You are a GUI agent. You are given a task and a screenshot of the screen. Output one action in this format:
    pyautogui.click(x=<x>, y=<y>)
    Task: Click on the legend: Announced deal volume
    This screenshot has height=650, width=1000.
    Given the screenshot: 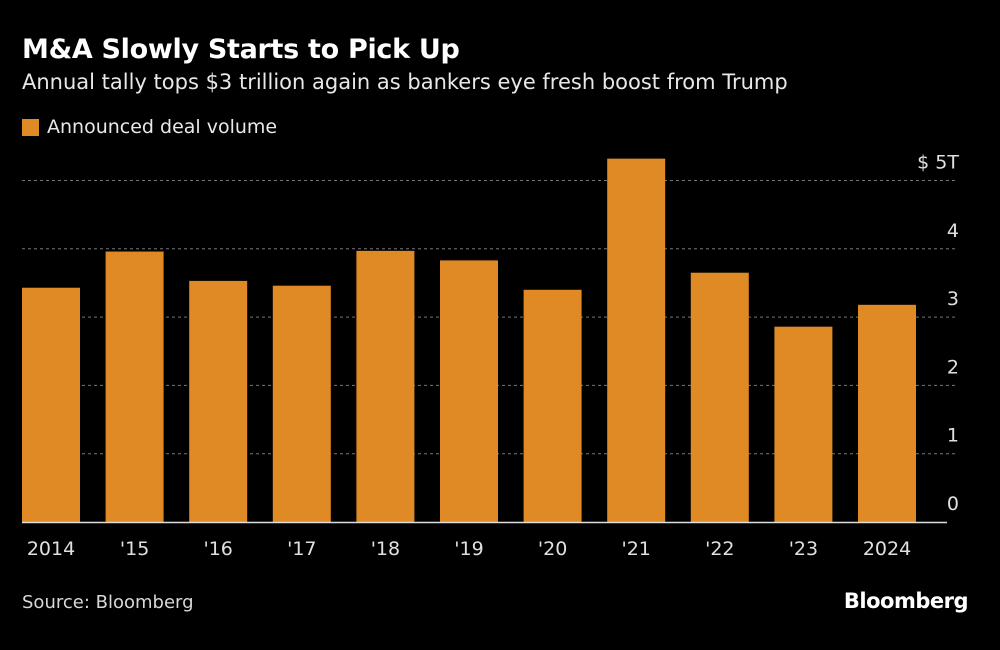 What is the action you would take?
    pyautogui.click(x=149, y=127)
    